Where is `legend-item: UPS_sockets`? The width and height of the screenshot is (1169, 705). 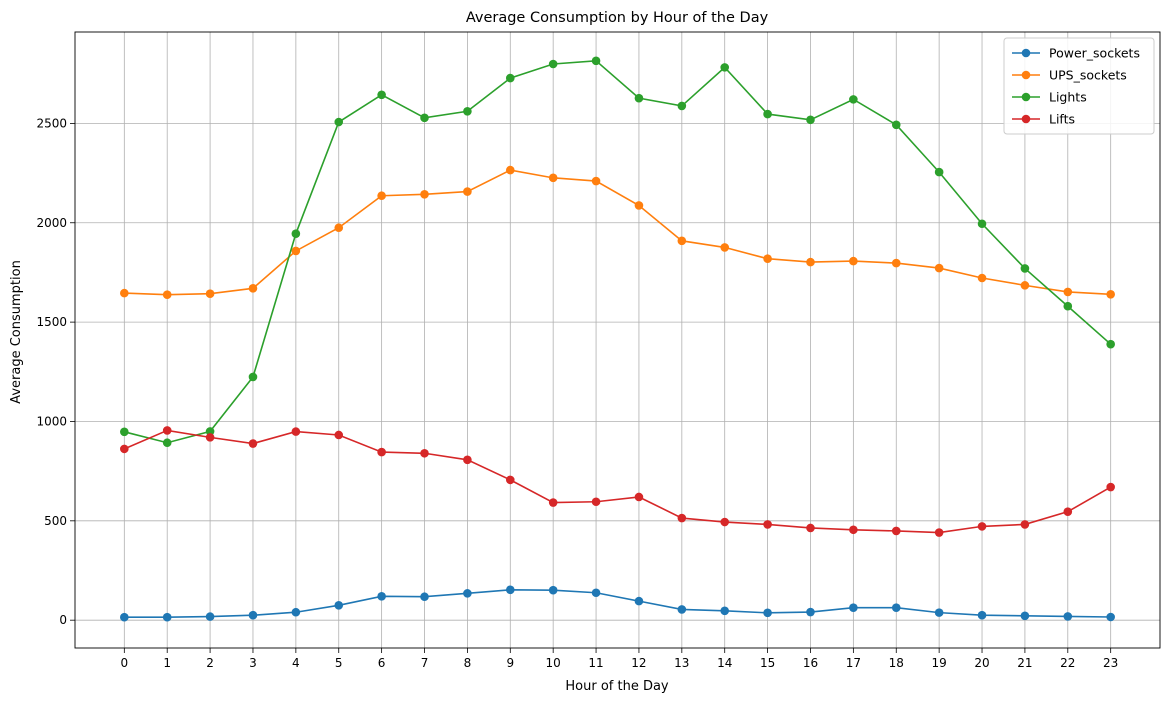
legend-item: UPS_sockets is located at coordinates (1069, 75).